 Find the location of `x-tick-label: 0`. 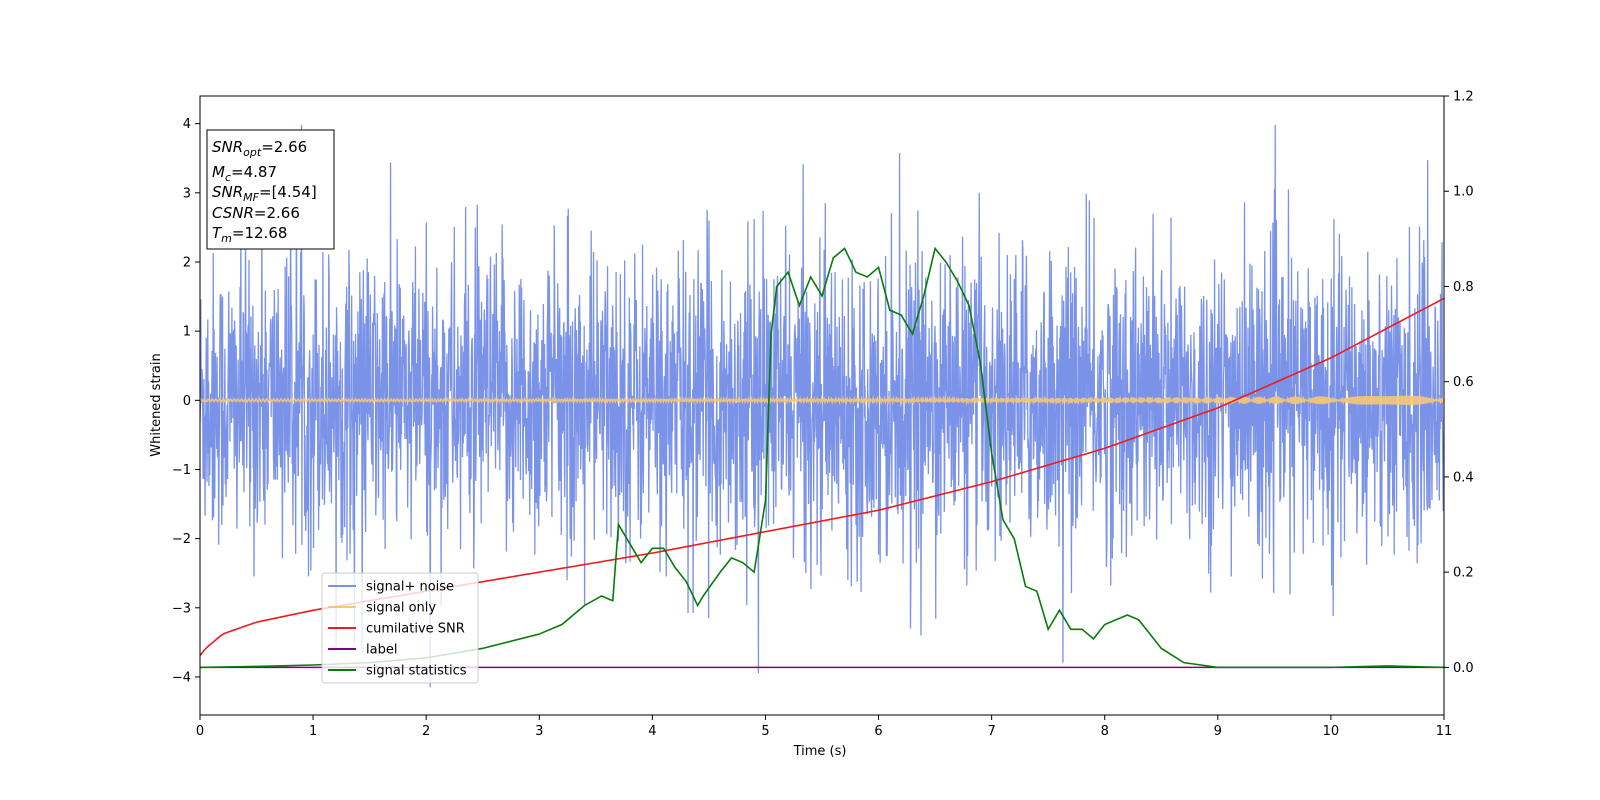

x-tick-label: 0 is located at coordinates (200, 731).